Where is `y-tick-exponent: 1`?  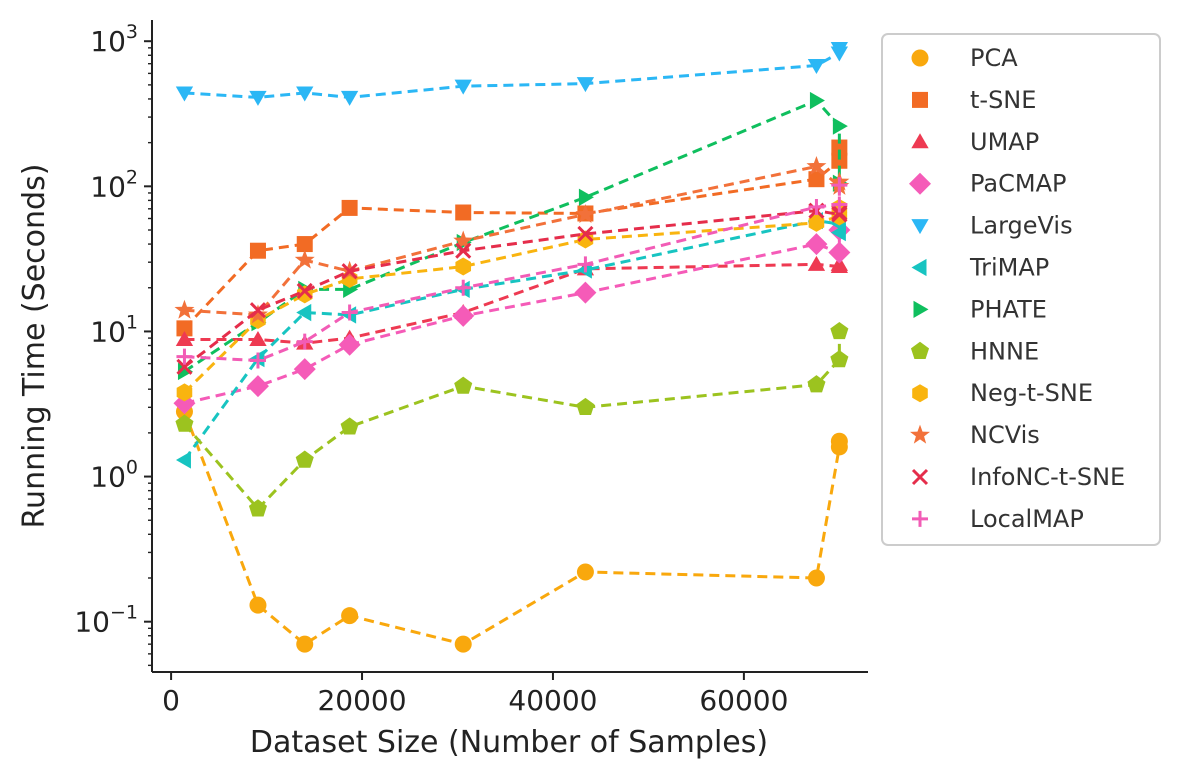
y-tick-exponent: 1 is located at coordinates (132, 322).